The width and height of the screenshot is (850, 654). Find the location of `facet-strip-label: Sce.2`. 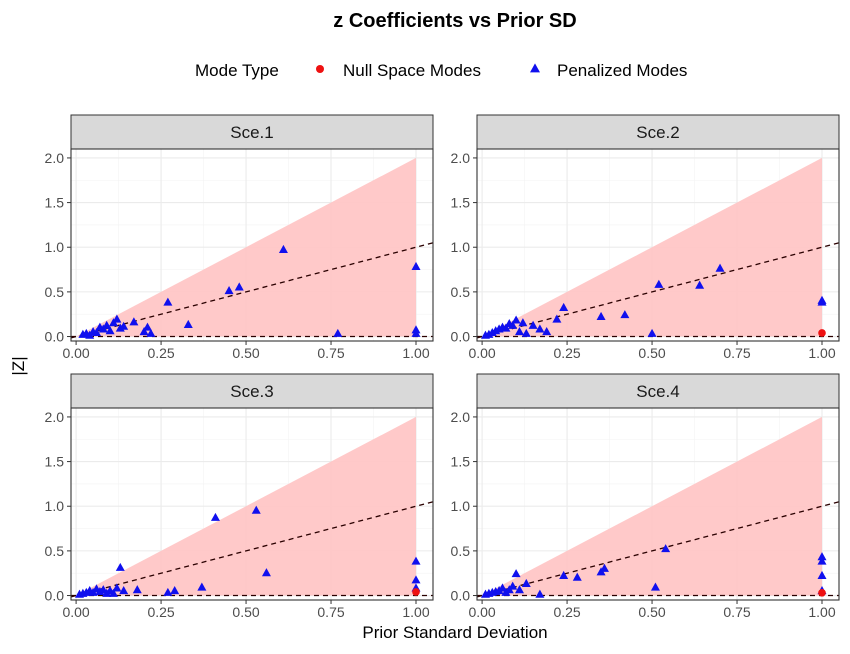

facet-strip-label: Sce.2 is located at coordinates (657, 132).